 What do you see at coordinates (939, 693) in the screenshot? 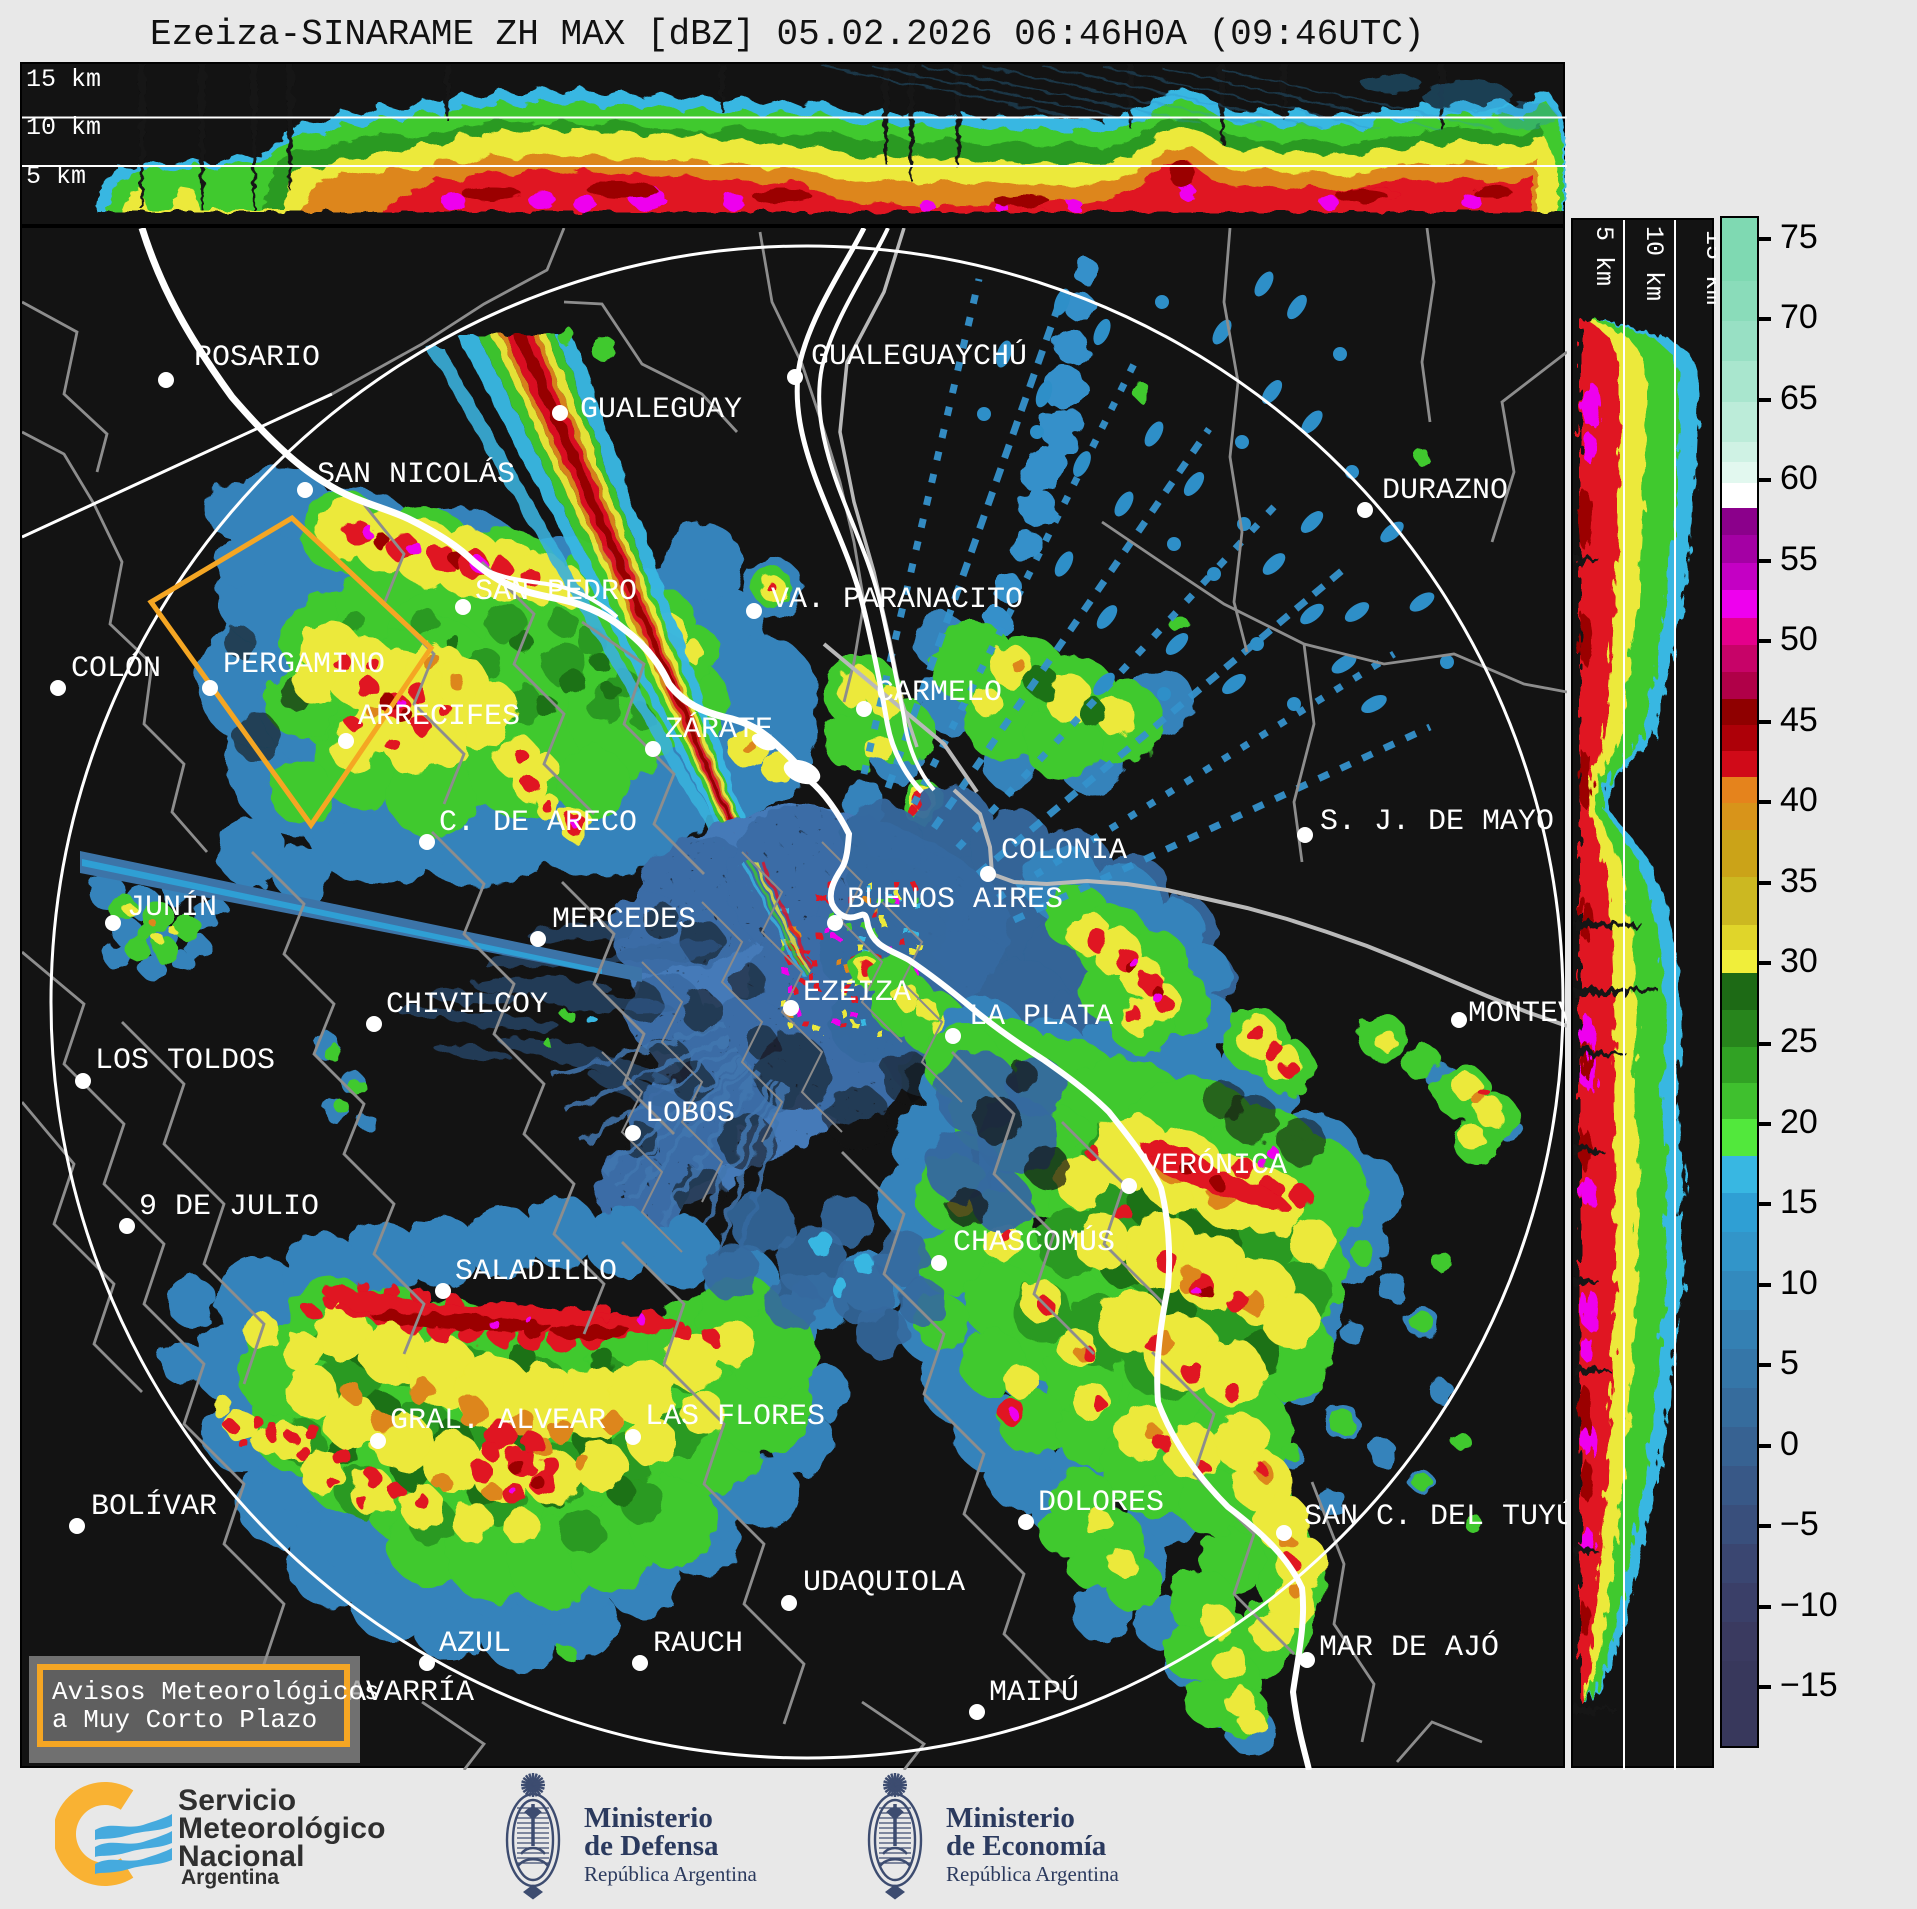
I see `svg-text: CARMELO` at bounding box center [939, 693].